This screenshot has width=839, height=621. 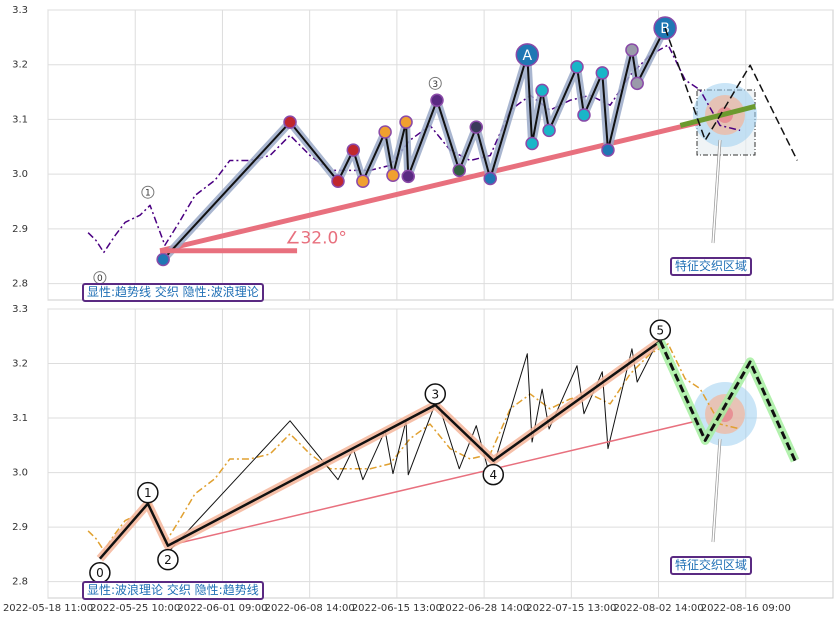 I want to click on x-tick-label: 2022-05-25 10:00, so click(x=135, y=608).